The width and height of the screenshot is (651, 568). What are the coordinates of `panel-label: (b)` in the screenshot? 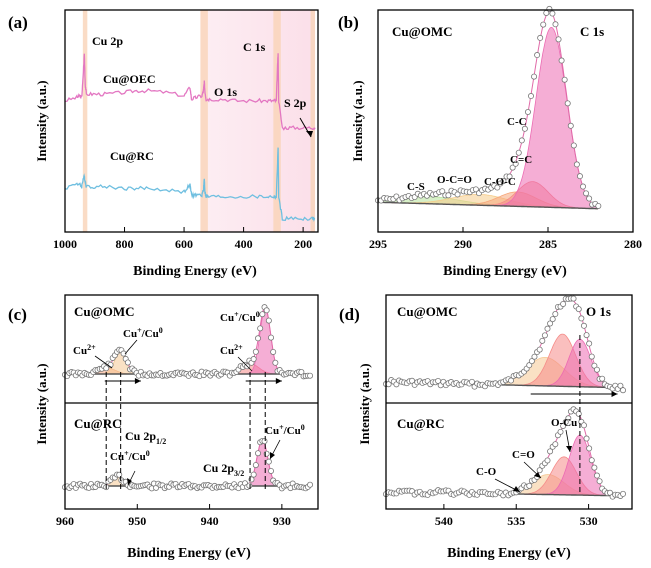 It's located at (348, 22).